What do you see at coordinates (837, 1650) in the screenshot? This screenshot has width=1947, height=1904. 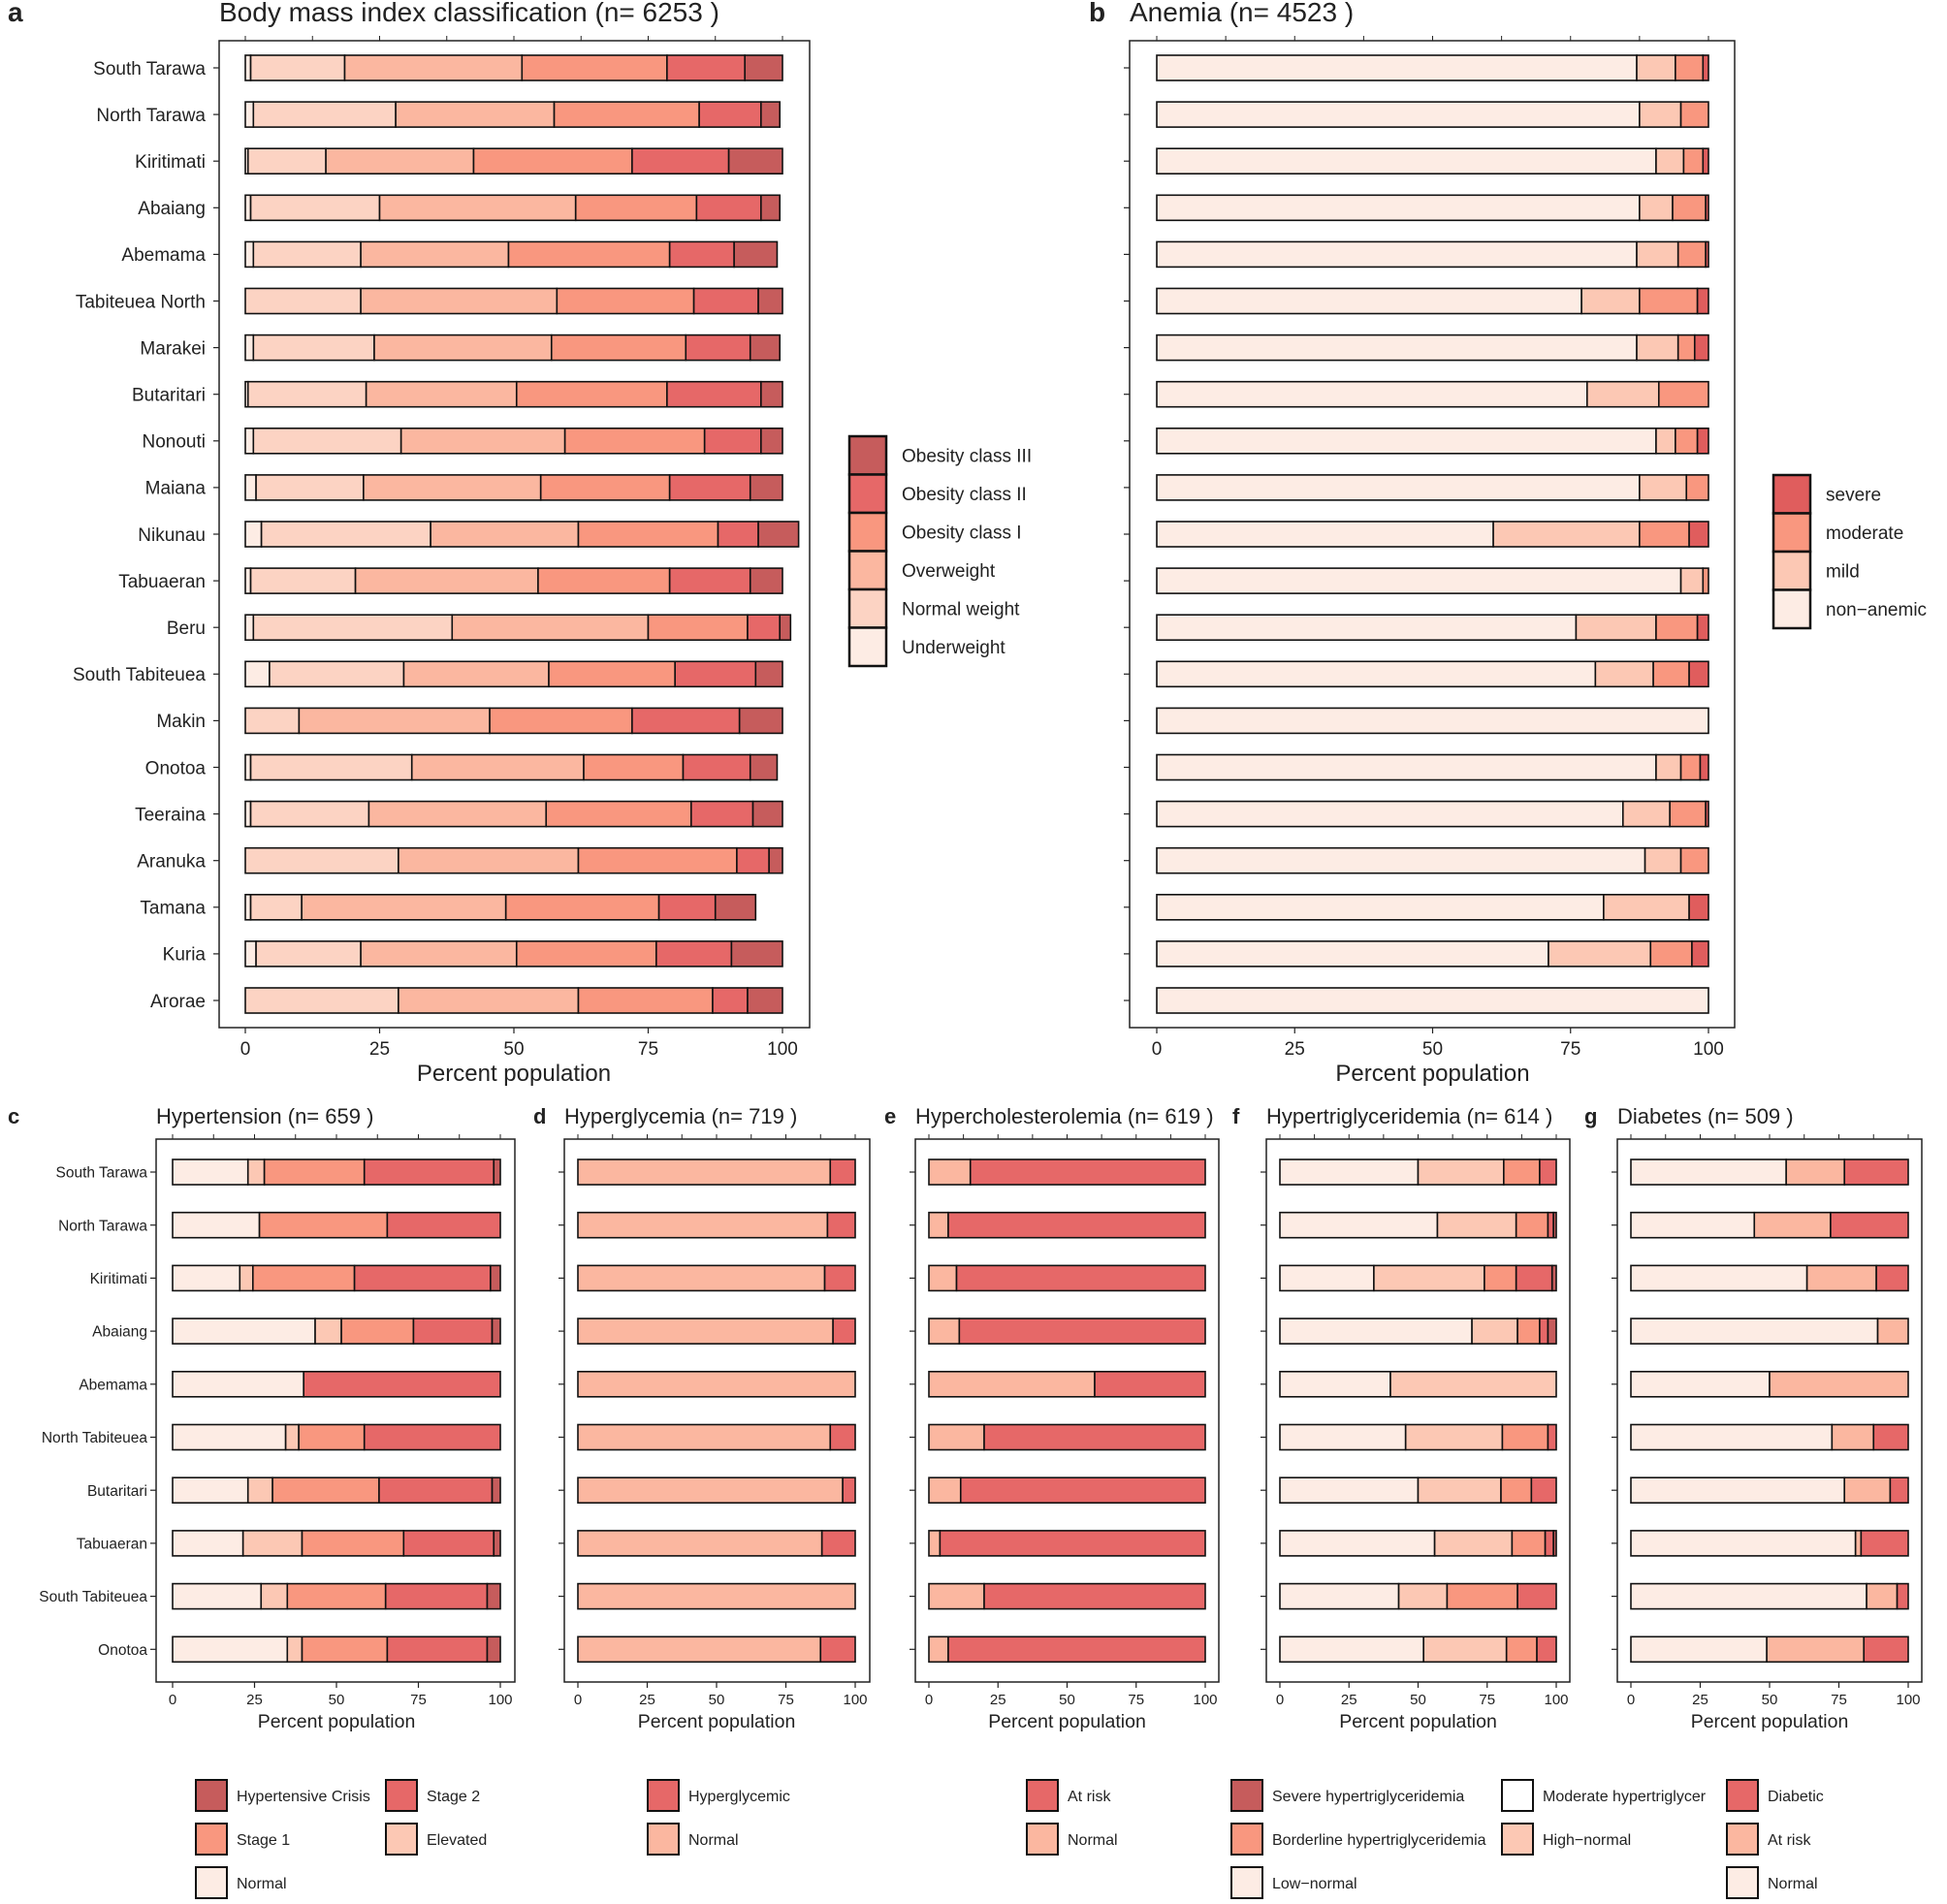 I see `bar-hyperglycemic-onotoa` at bounding box center [837, 1650].